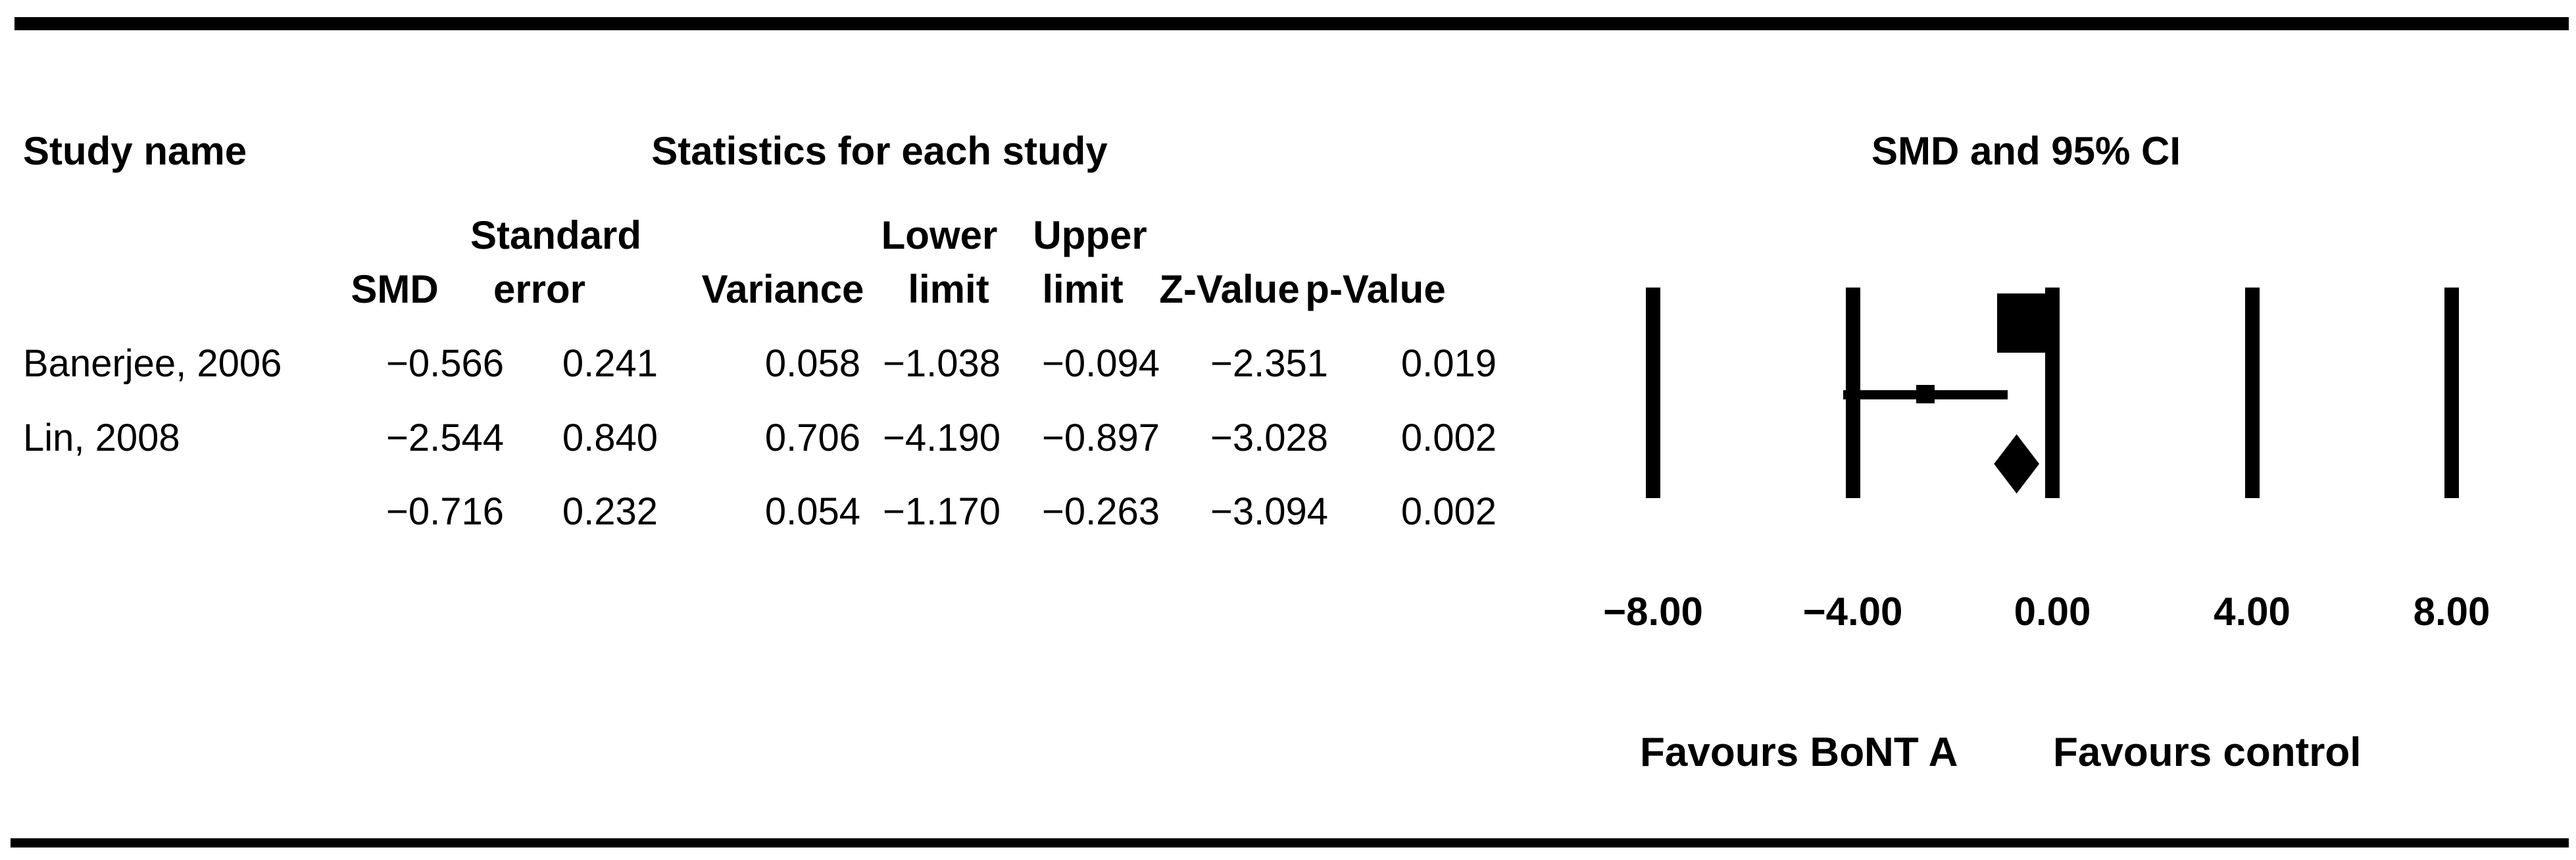 This screenshot has width=2576, height=860. I want to click on axis-tick-label: 8.00, so click(2451, 612).